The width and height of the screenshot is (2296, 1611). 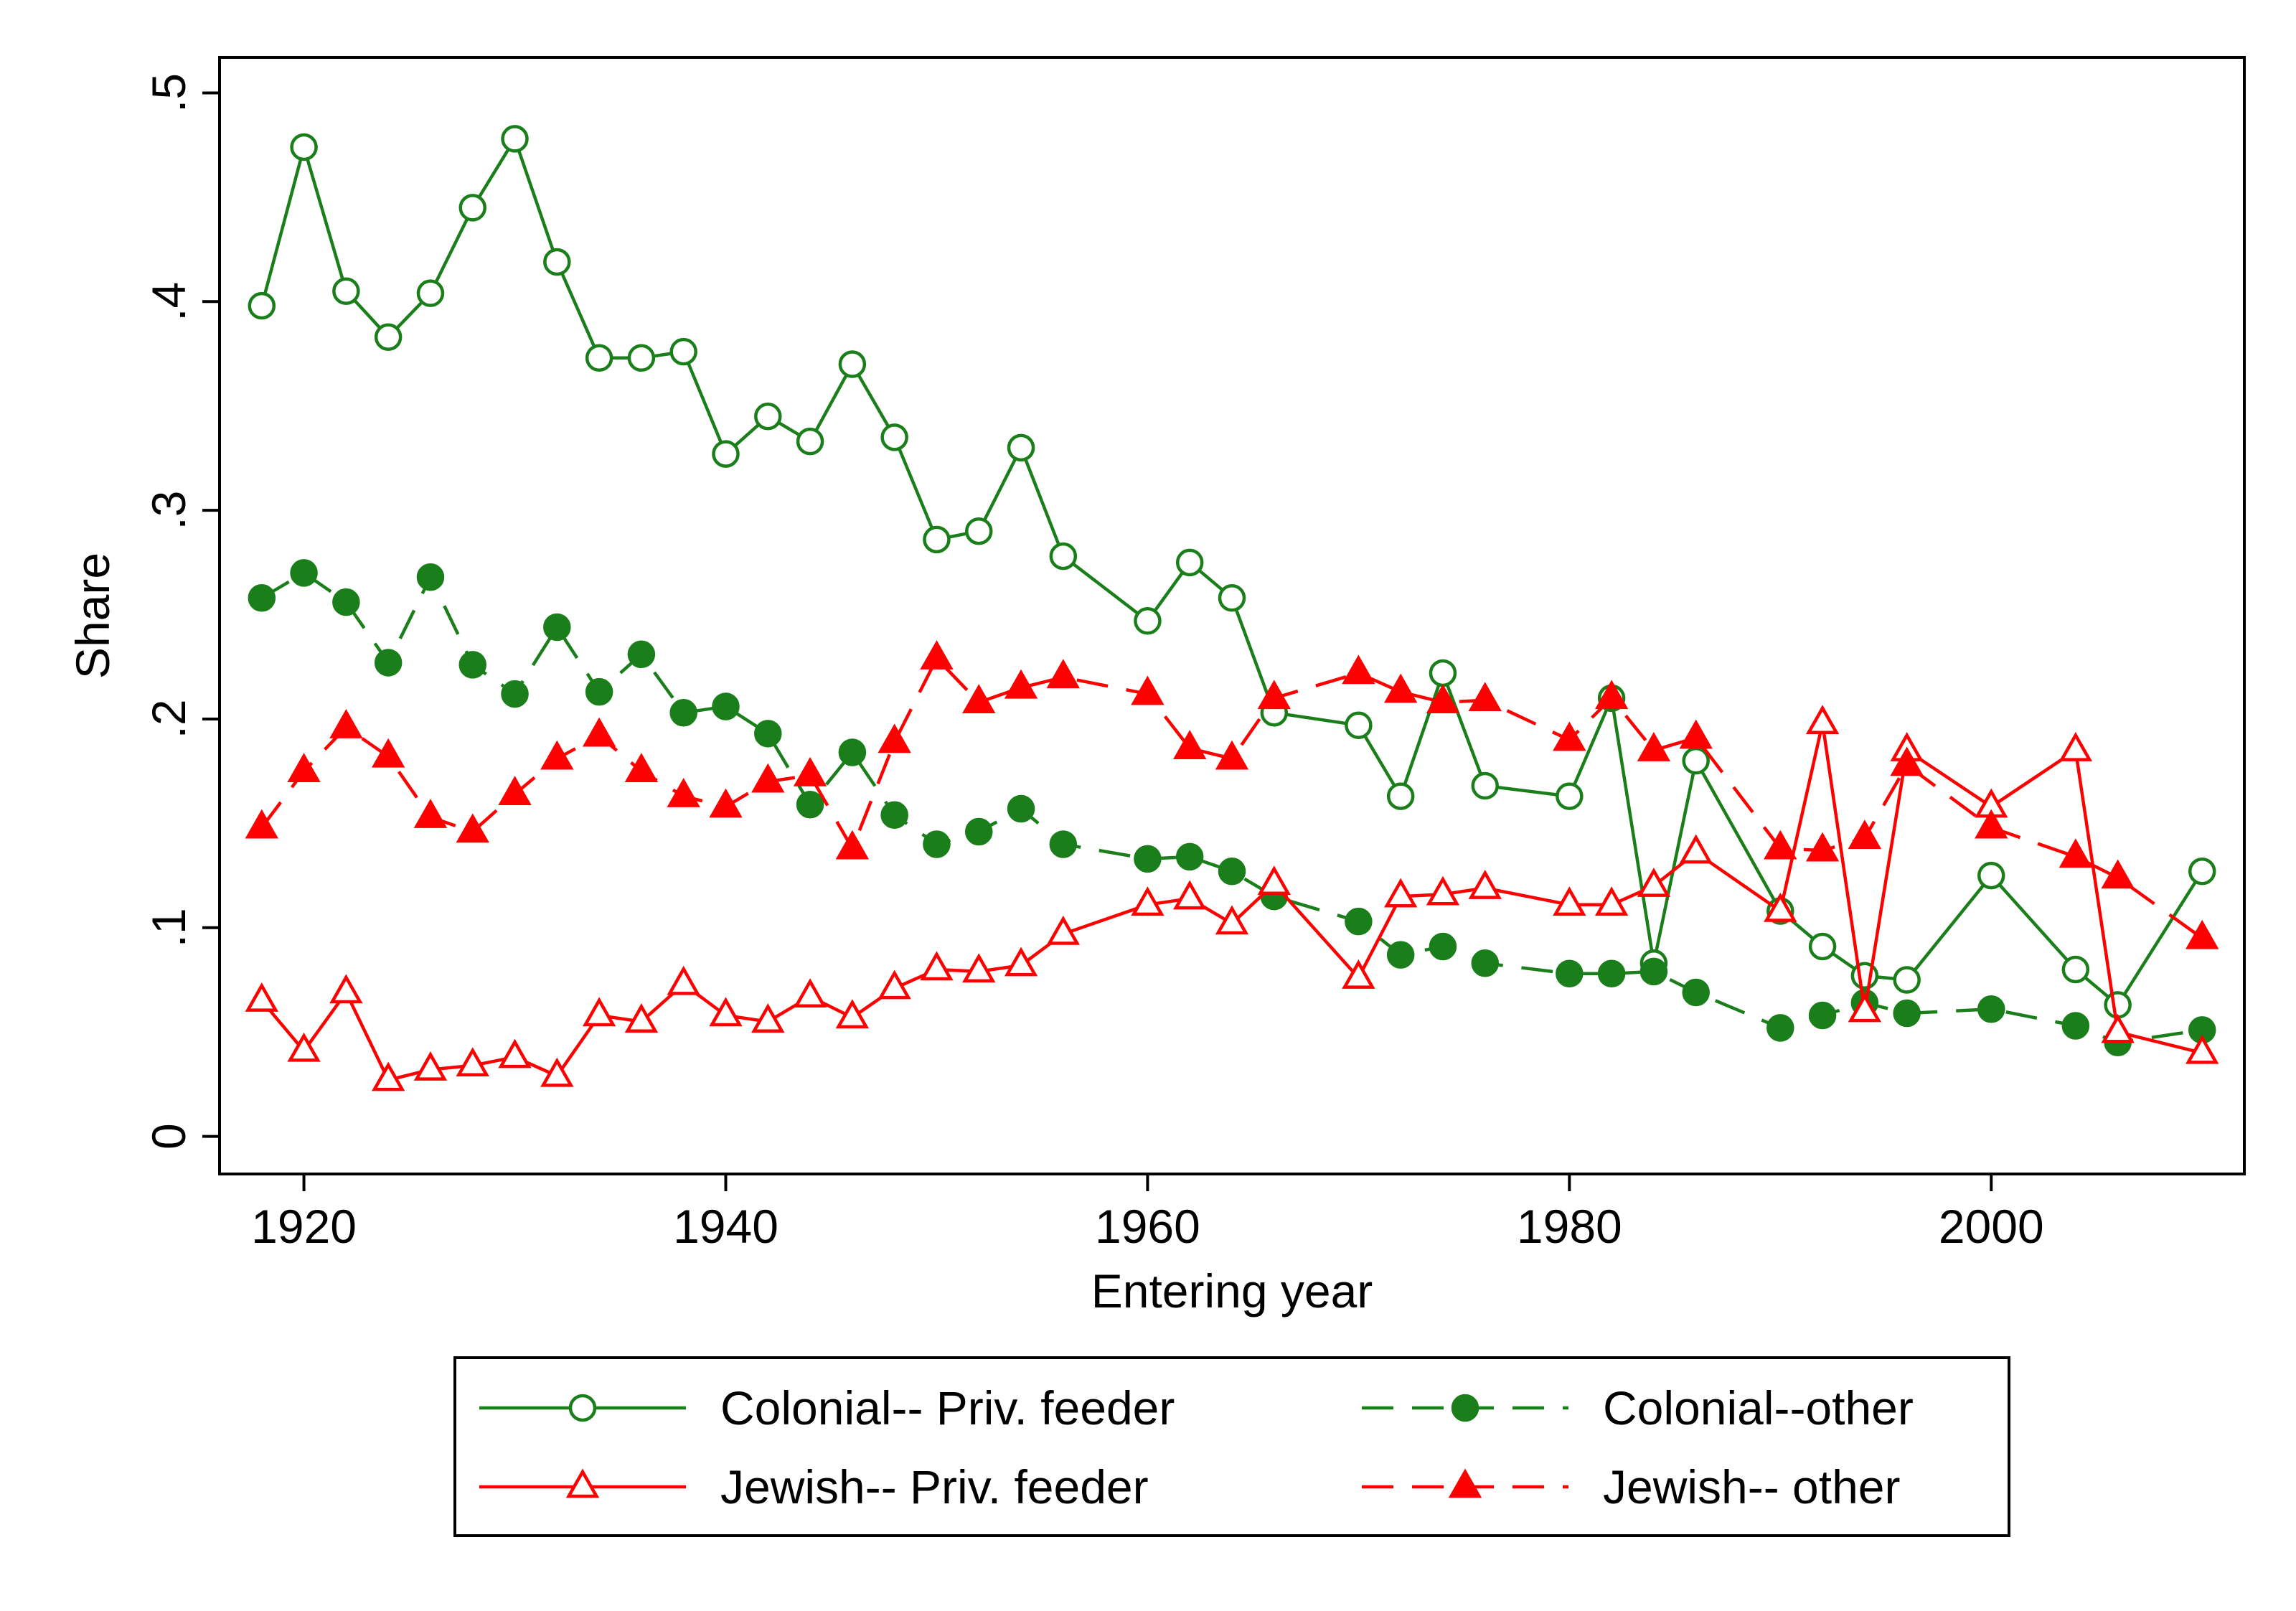 What do you see at coordinates (1823, 1015) in the screenshot?
I see `data-point-colonial-other-1992` at bounding box center [1823, 1015].